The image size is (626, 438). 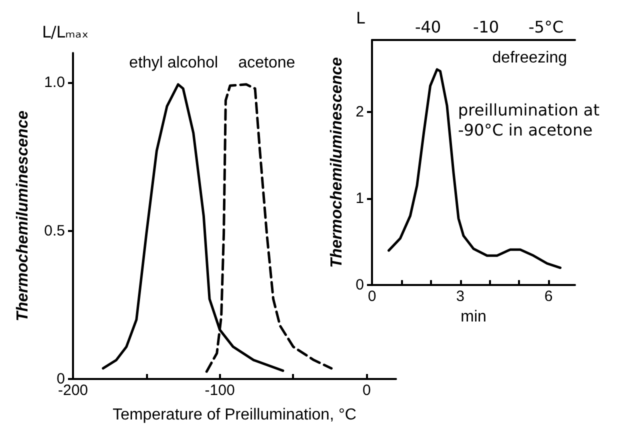 I want to click on y-tick-label: 2, so click(x=360, y=111).